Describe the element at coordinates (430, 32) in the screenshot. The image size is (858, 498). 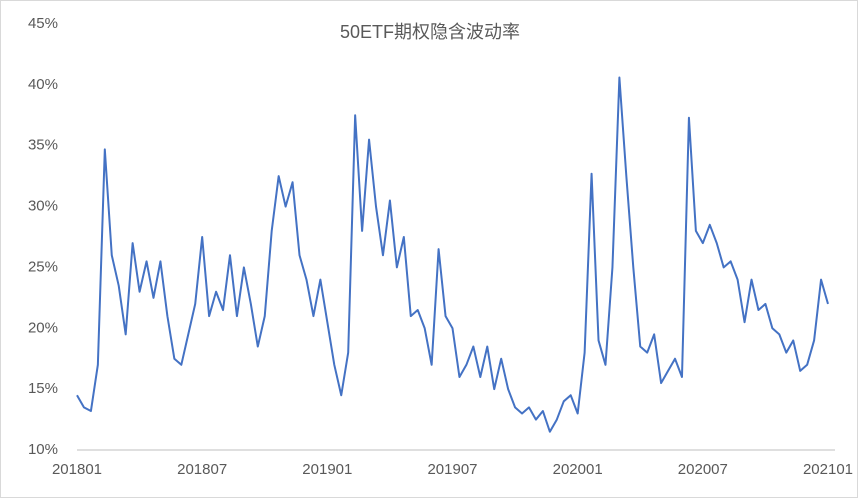
I see `chart-title: 50ETF期权隐含波动率` at that location.